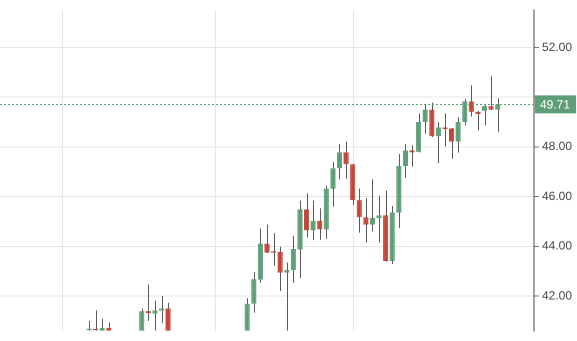 The image size is (577, 341). What do you see at coordinates (557, 146) in the screenshot?
I see `y-tick-label: 48.00` at bounding box center [557, 146].